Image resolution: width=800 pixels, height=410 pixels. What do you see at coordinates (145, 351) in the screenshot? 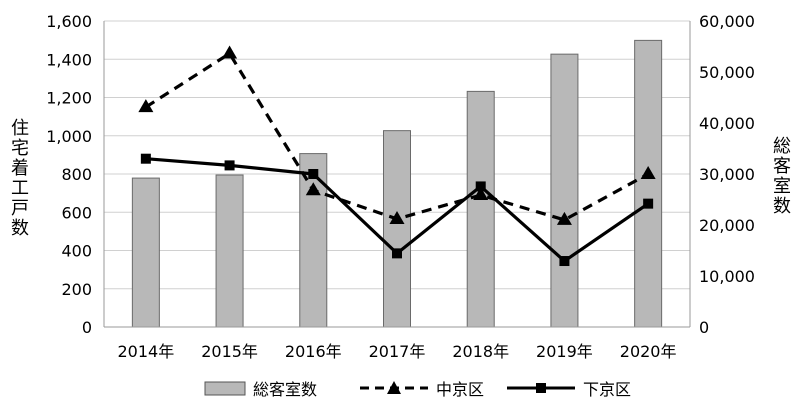
I see `x-tick-label: 2014年` at bounding box center [145, 351].